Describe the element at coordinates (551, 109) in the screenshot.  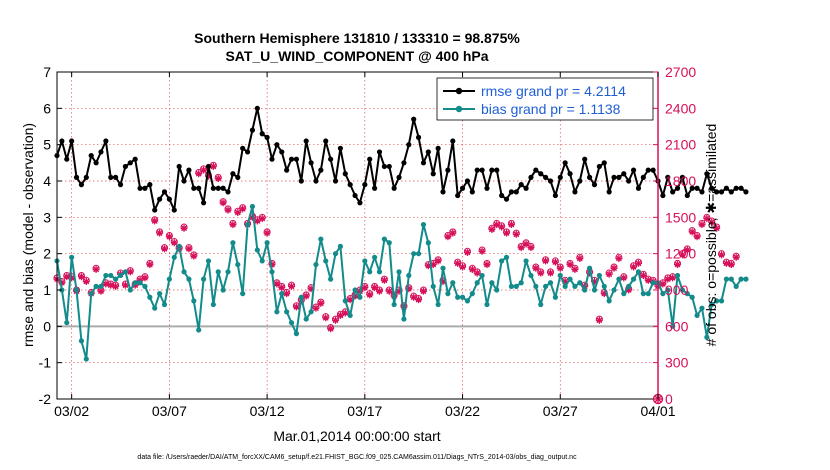
I see `legend-bias-label: bias grand pr = 1.1138` at that location.